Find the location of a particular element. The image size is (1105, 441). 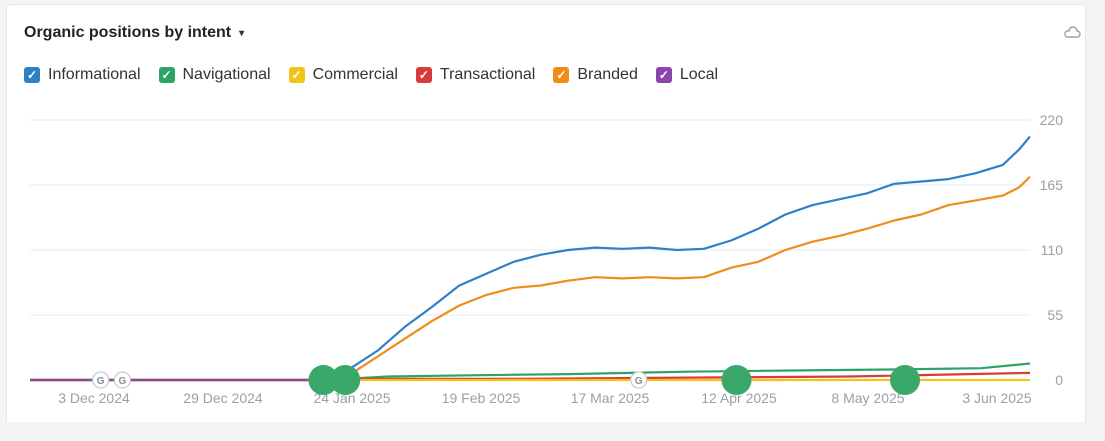

legend-item-navigational: ✓ Navigational is located at coordinates (214, 75).